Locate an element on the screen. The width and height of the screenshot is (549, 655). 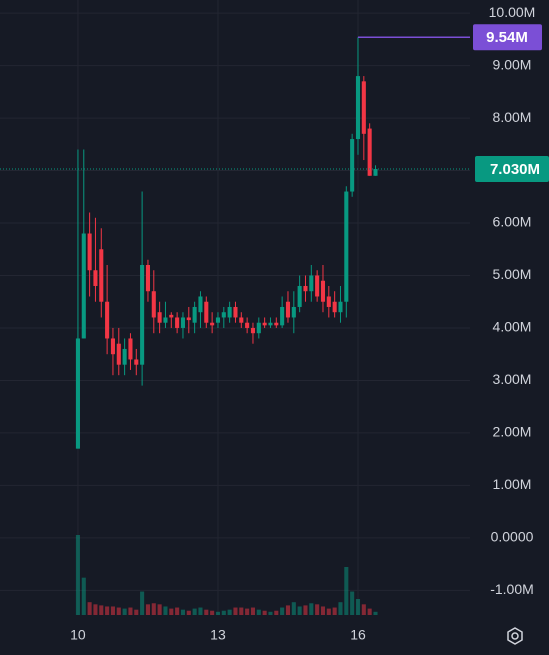
settings-icon is located at coordinates (515, 636).